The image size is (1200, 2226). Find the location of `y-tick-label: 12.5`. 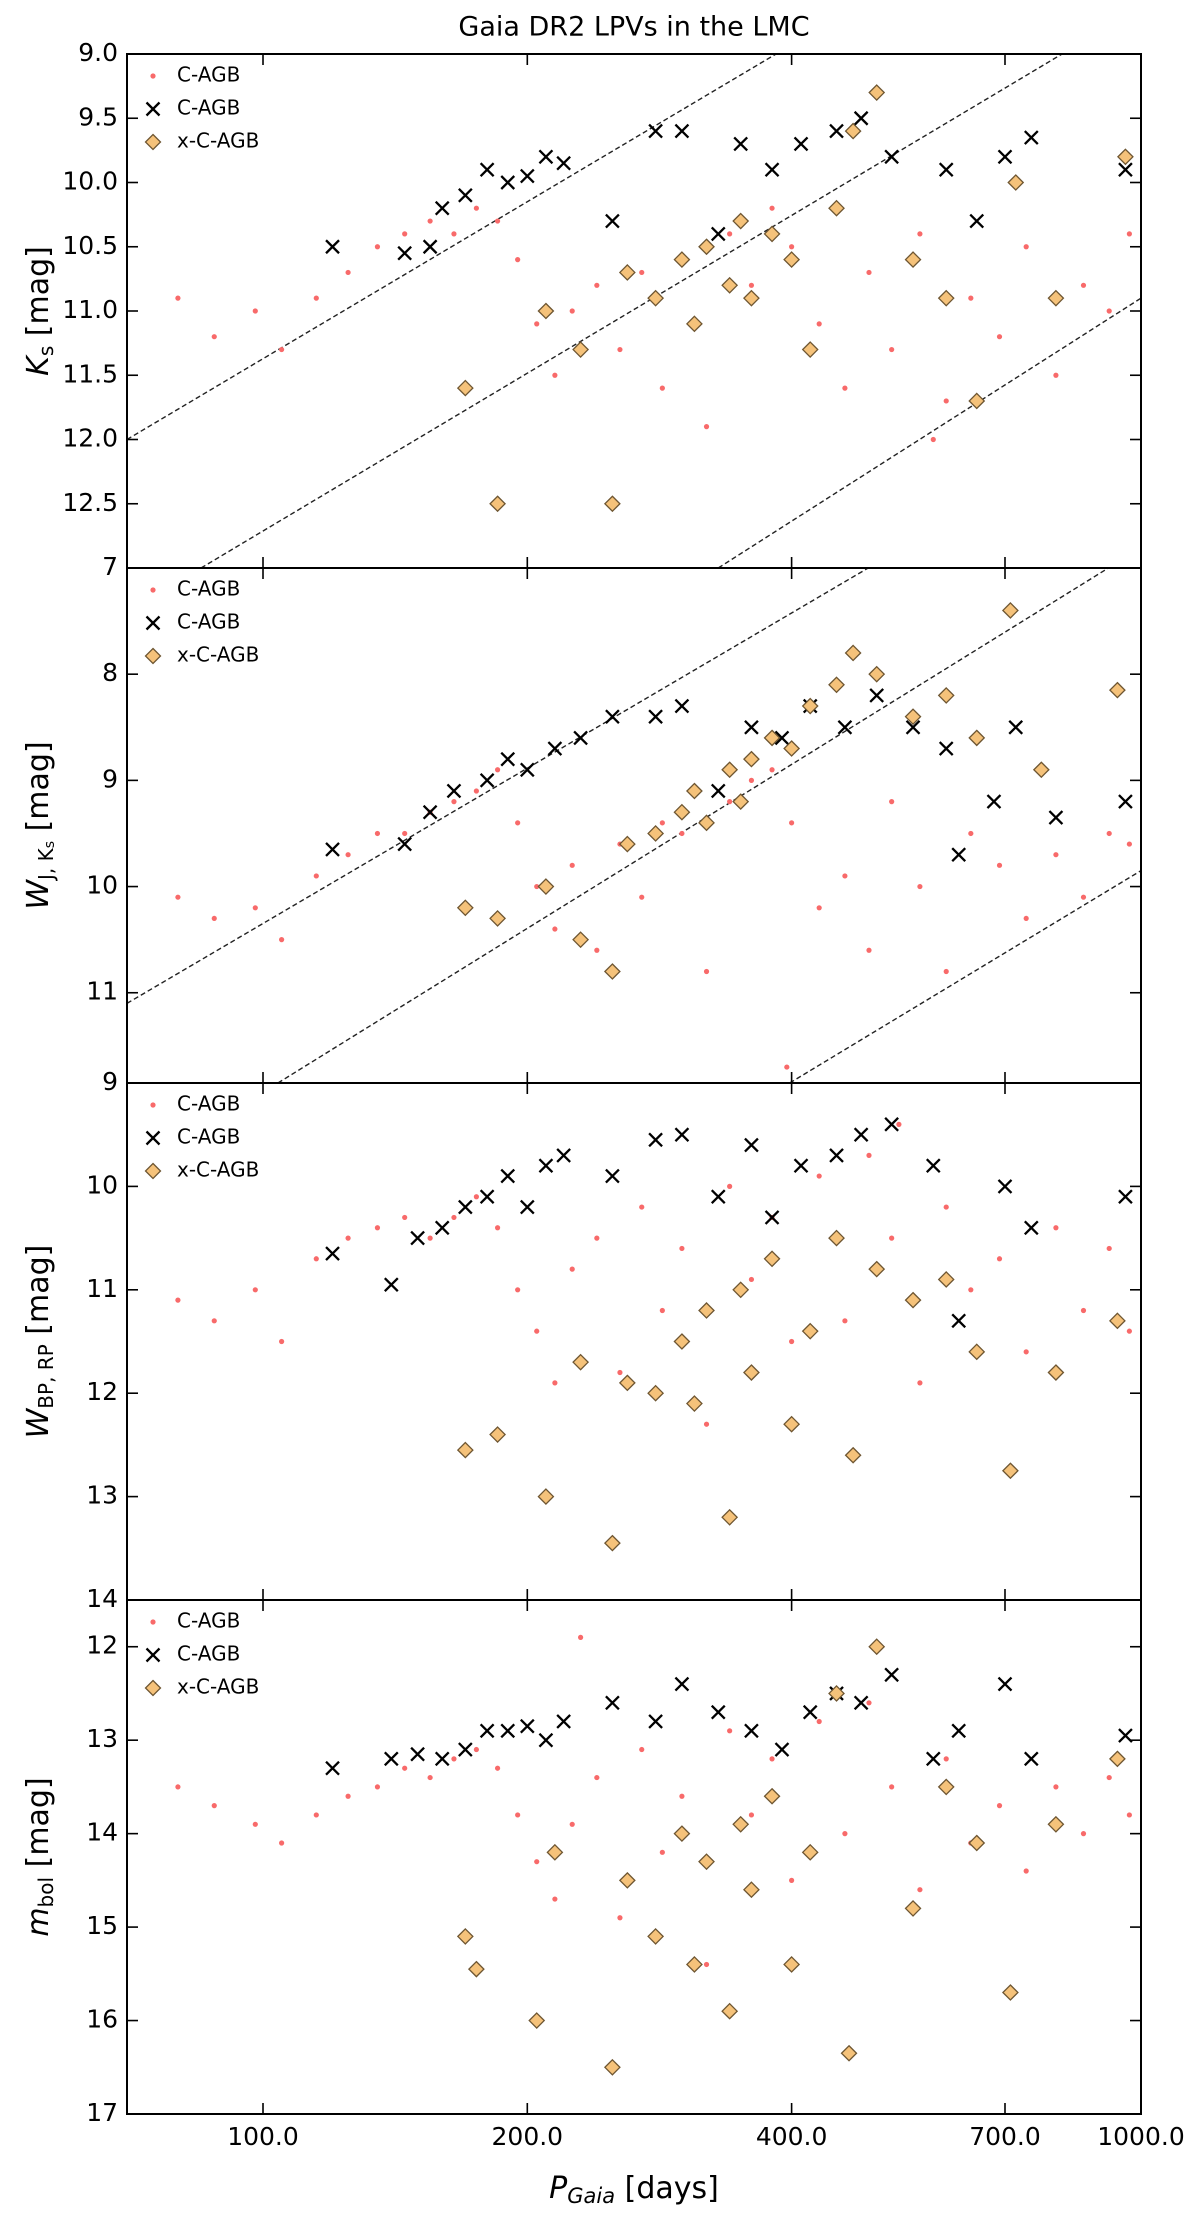

y-tick-label: 12.5 is located at coordinates (90, 502).